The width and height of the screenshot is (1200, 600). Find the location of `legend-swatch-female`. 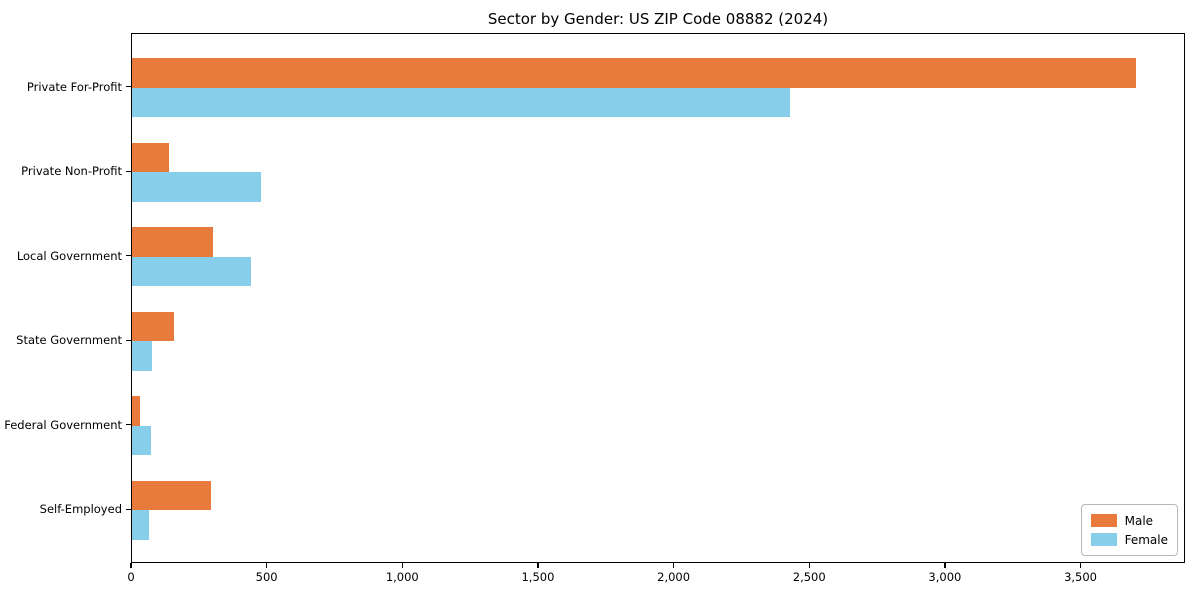

legend-swatch-female is located at coordinates (1103, 539).